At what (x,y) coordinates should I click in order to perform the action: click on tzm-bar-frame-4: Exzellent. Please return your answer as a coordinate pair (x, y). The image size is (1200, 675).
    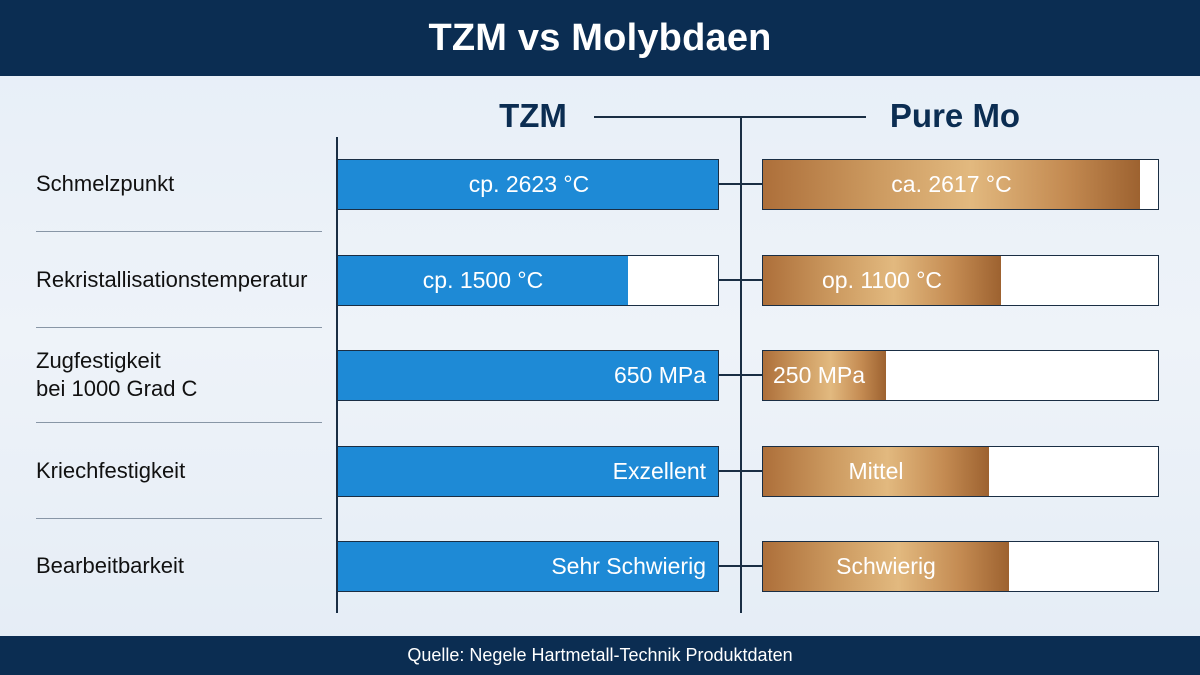
    Looking at the image, I should click on (528, 471).